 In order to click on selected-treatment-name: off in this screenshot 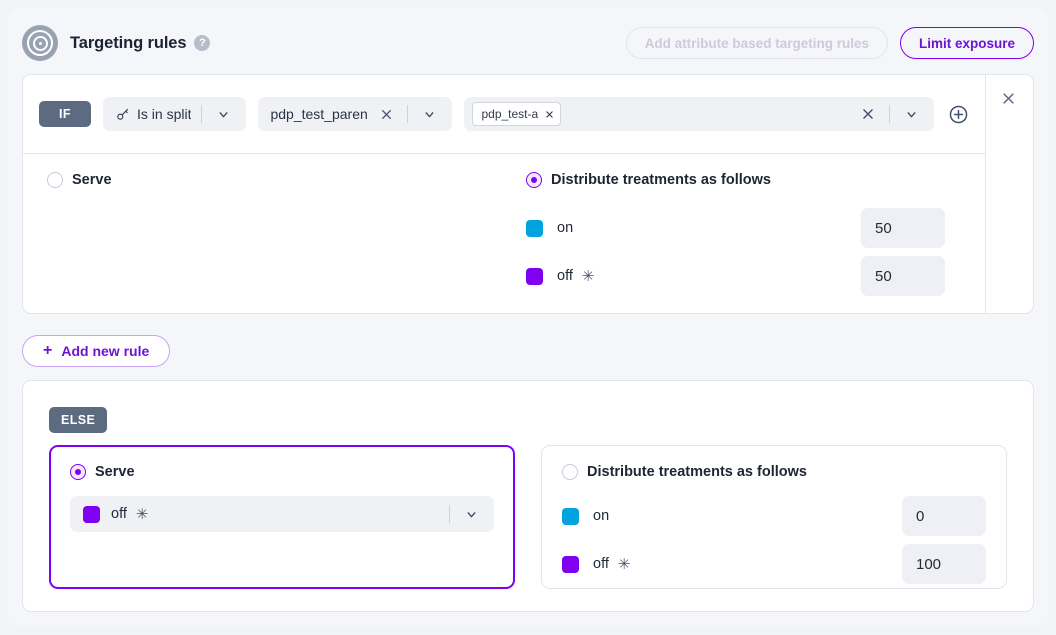, I will do `click(119, 514)`.